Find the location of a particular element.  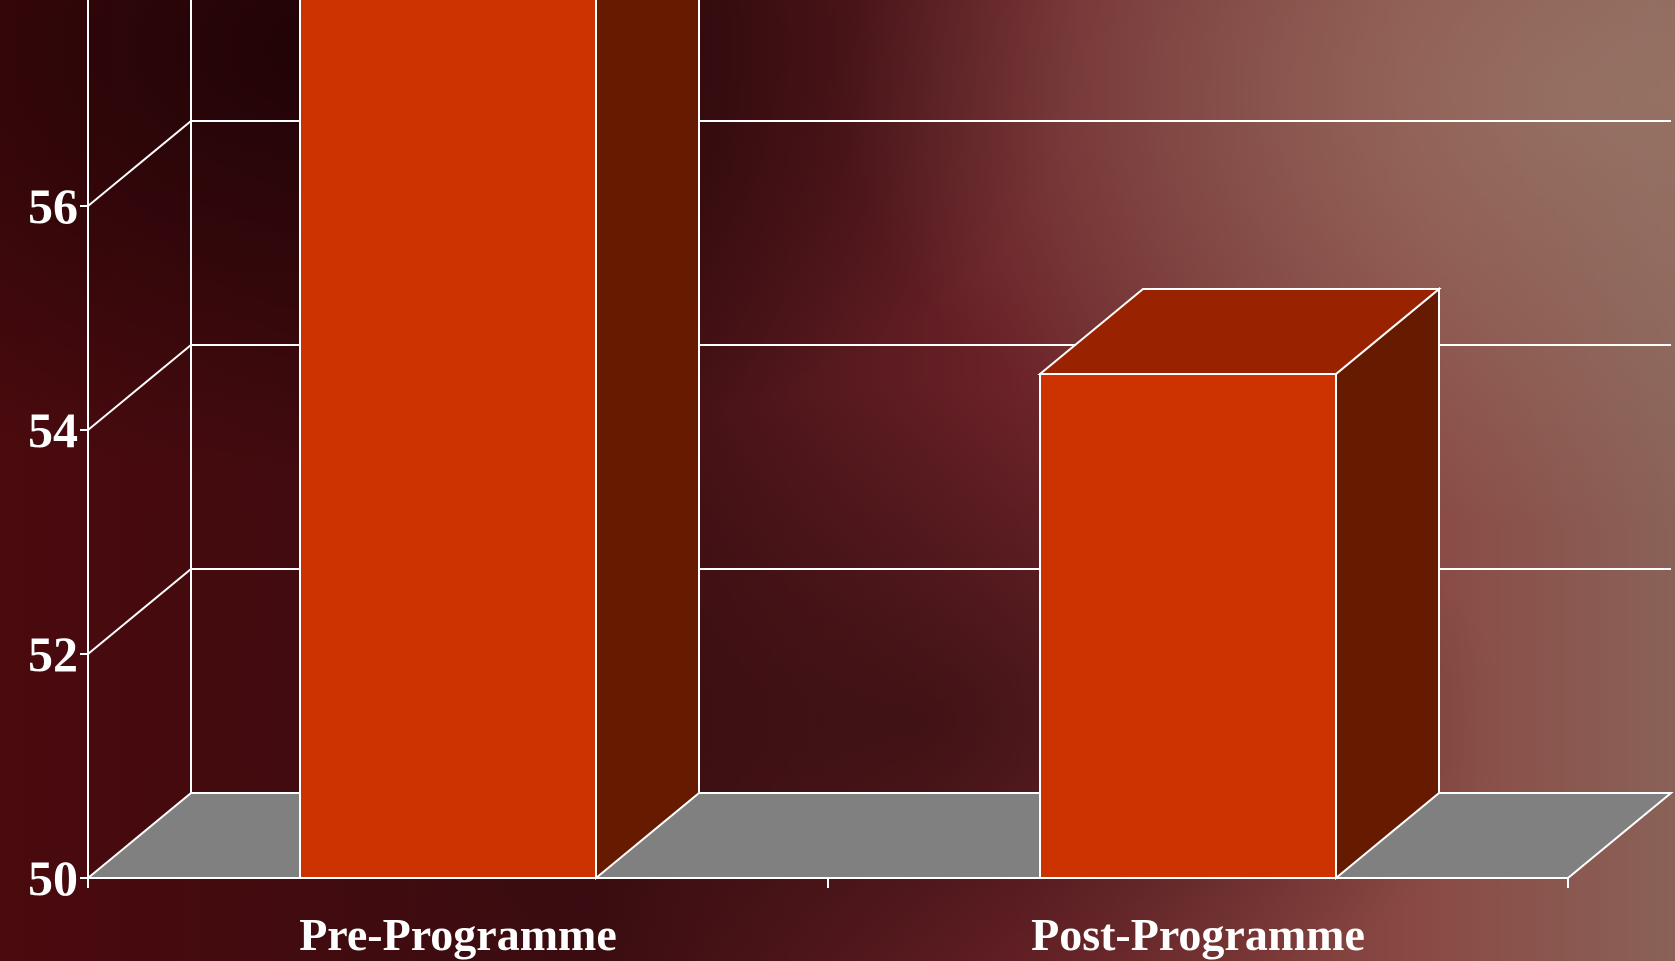

y-tick-label: 50 is located at coordinates (53, 878).